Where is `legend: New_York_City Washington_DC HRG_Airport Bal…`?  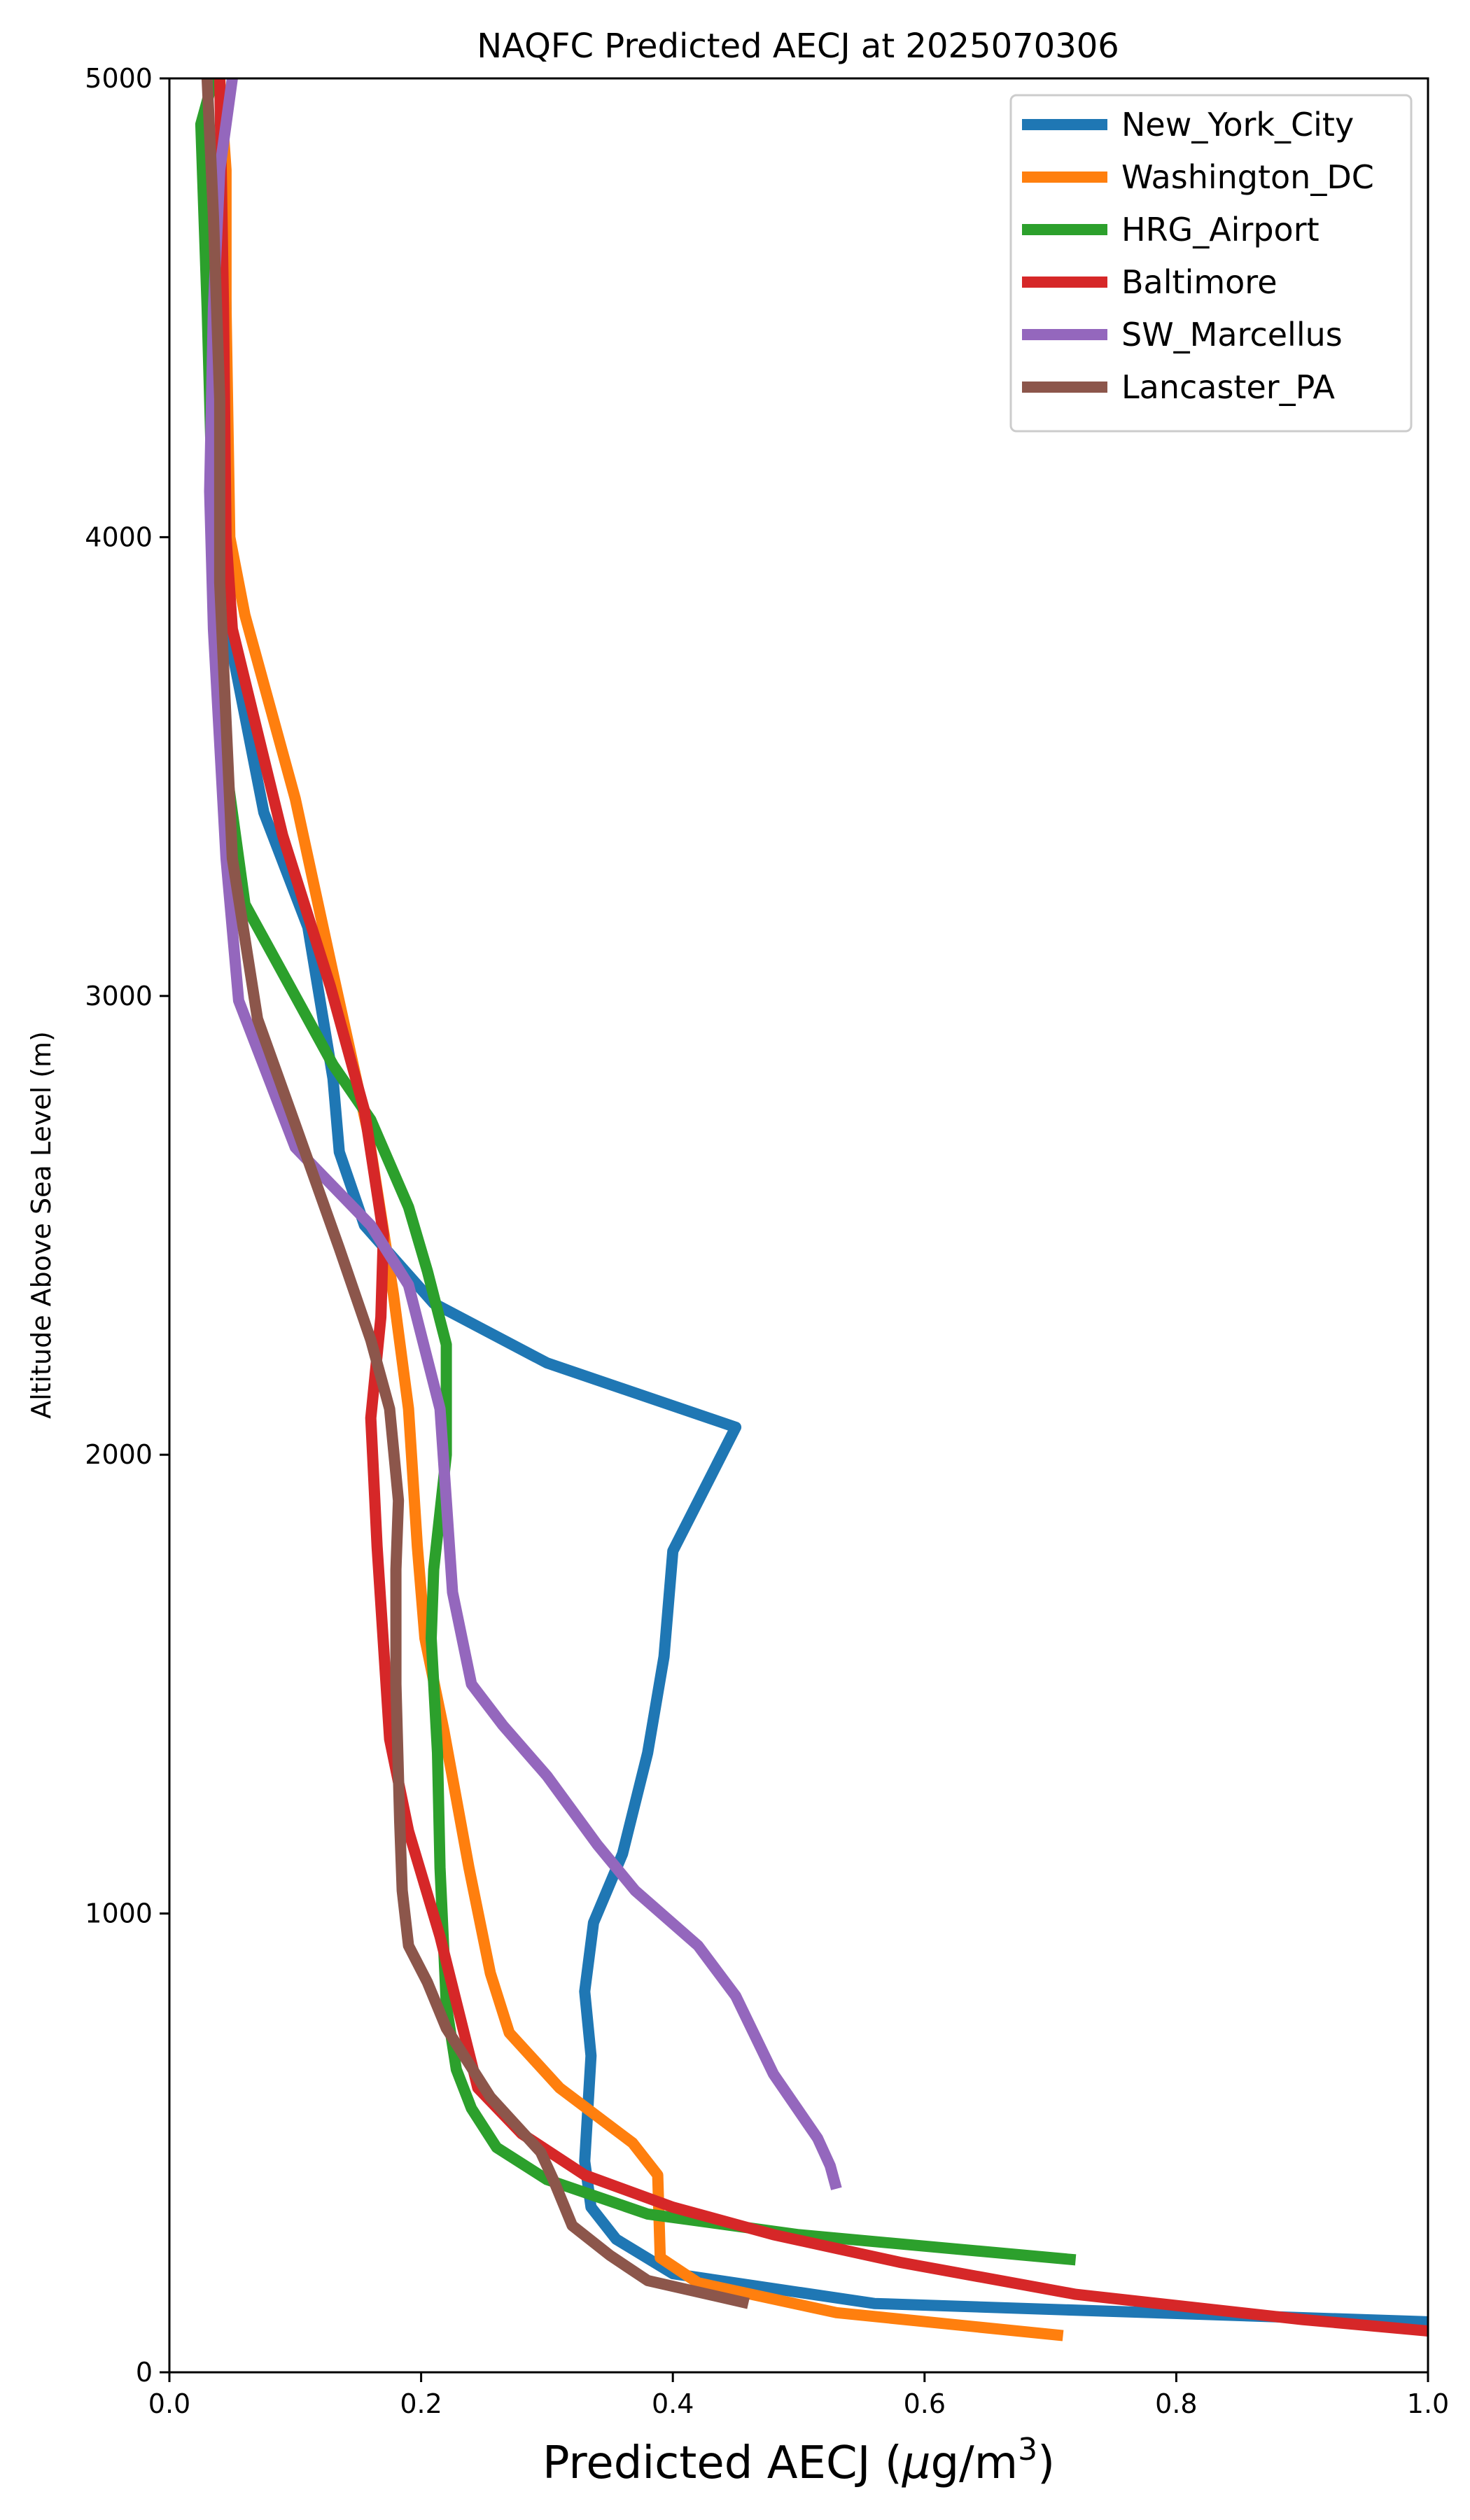 legend: New_York_City Washington_DC HRG_Airport Bal… is located at coordinates (1211, 263).